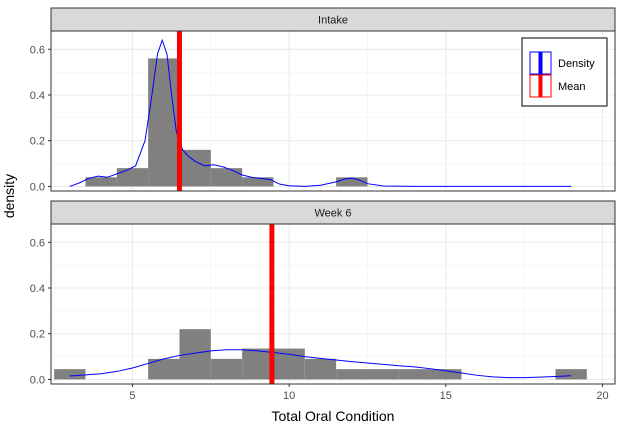  I want to click on density-curve, so click(320, 364).